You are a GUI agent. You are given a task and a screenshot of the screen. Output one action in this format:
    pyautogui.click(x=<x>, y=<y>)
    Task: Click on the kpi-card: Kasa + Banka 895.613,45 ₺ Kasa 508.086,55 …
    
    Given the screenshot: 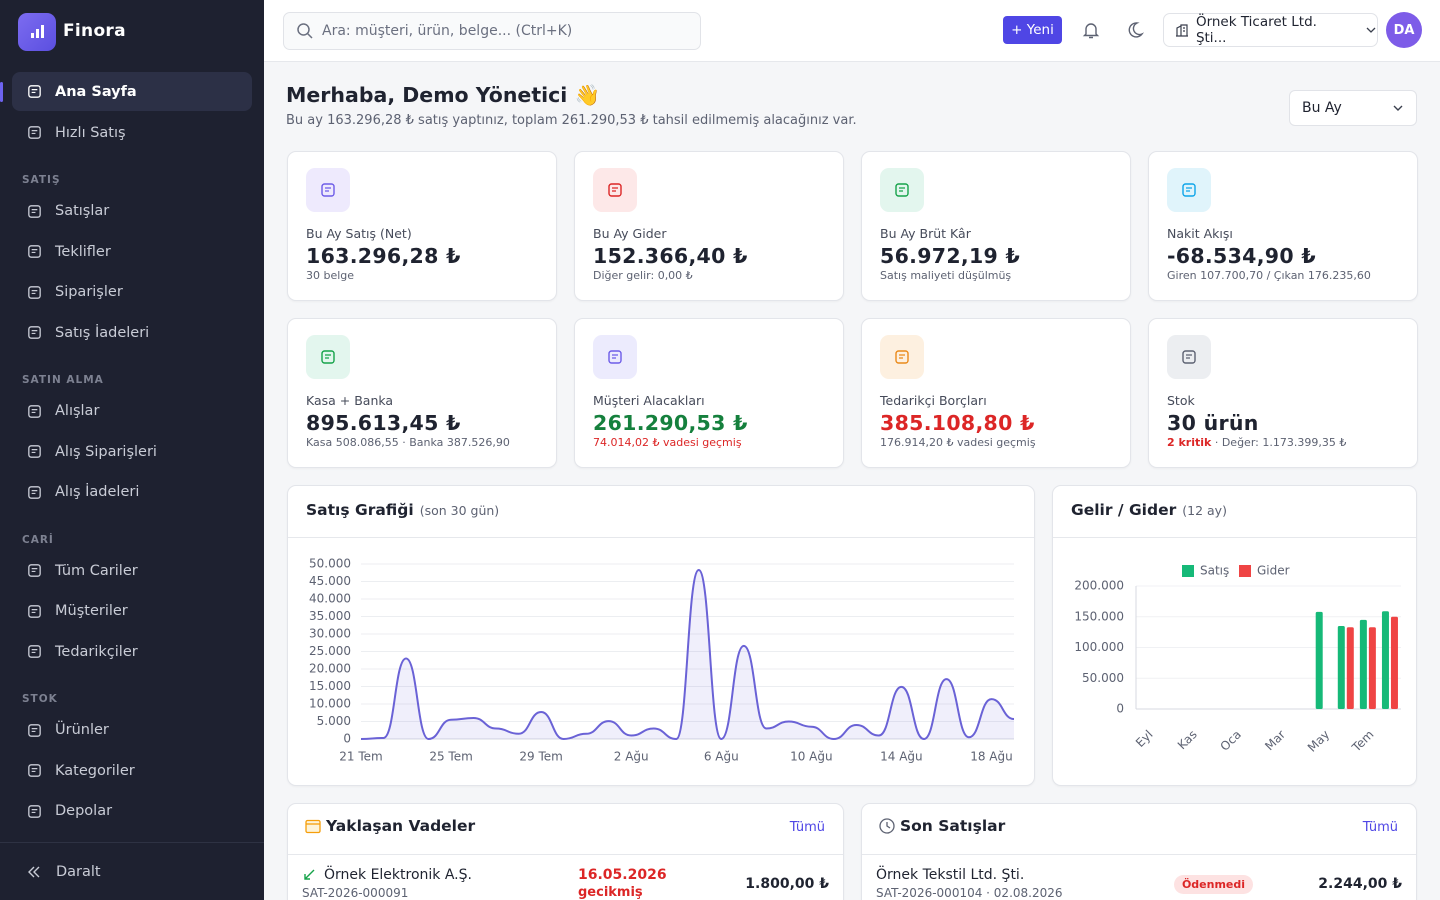 What is the action you would take?
    pyautogui.click(x=422, y=393)
    